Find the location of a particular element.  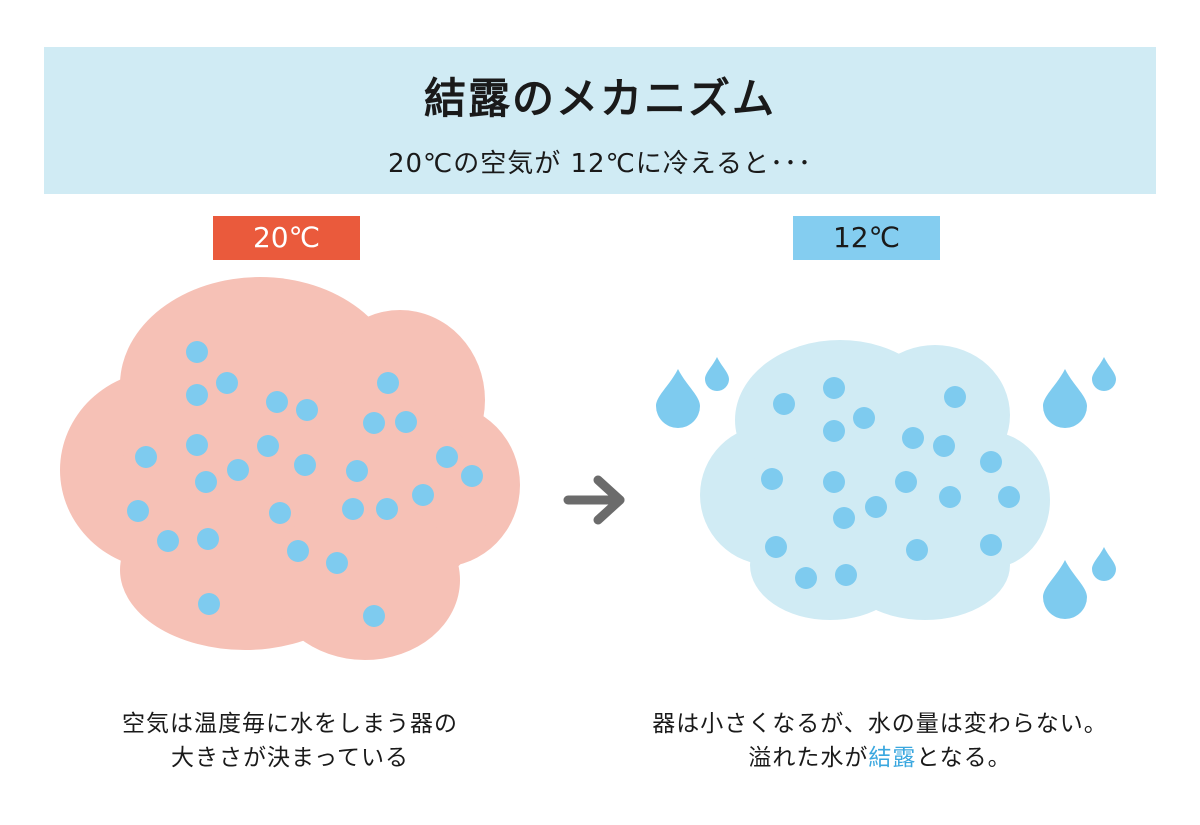

temperature-label-cool: 12℃ is located at coordinates (866, 238).